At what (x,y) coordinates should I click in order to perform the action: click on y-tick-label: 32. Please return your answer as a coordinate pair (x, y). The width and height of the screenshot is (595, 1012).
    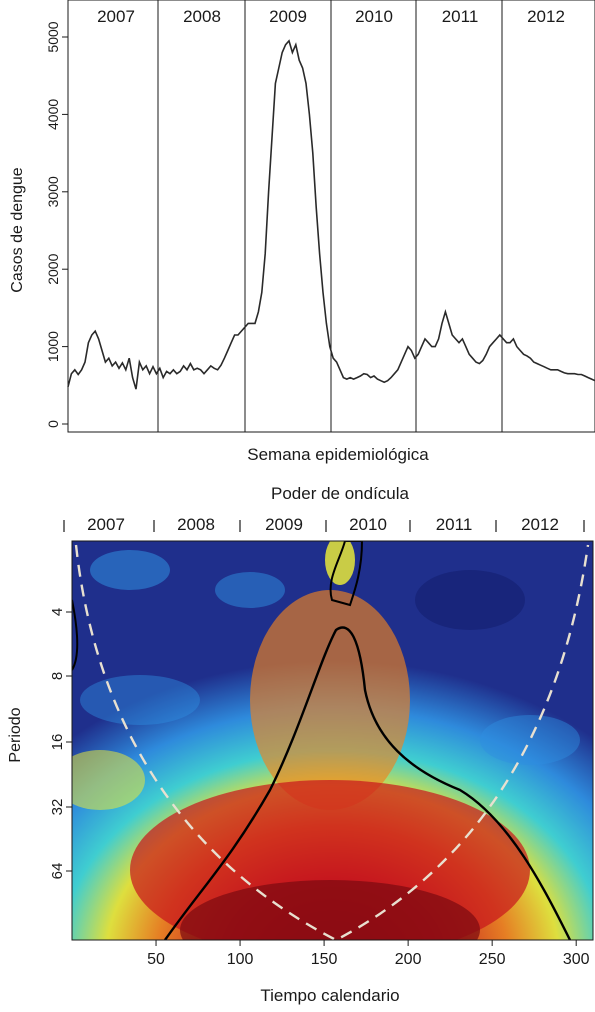
    Looking at the image, I should click on (57, 807).